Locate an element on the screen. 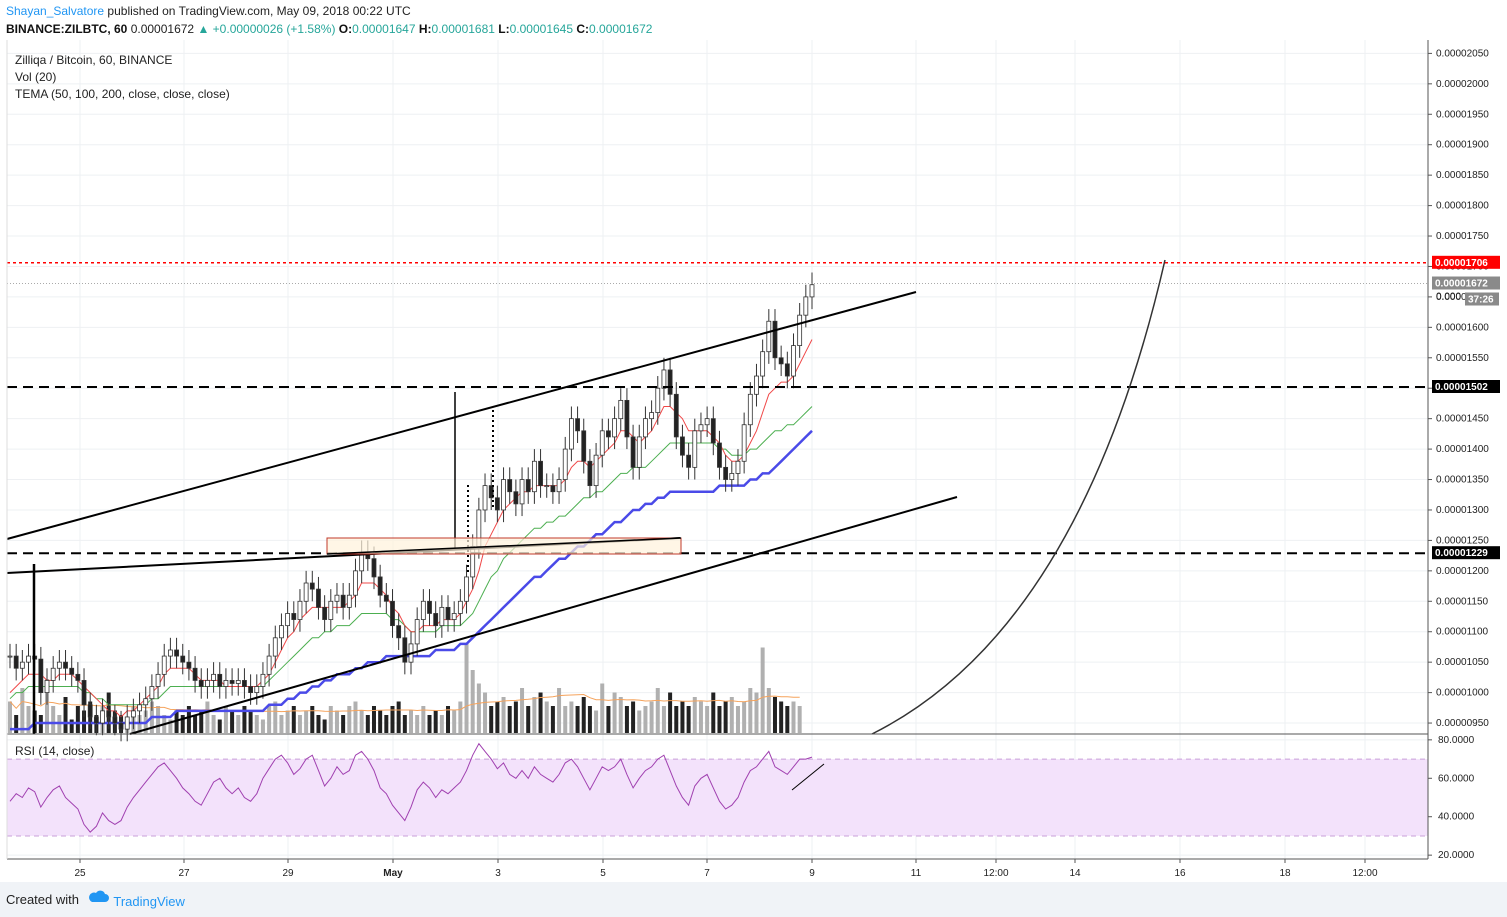  price-tick-label: 0.00001850 is located at coordinates (1462, 175).